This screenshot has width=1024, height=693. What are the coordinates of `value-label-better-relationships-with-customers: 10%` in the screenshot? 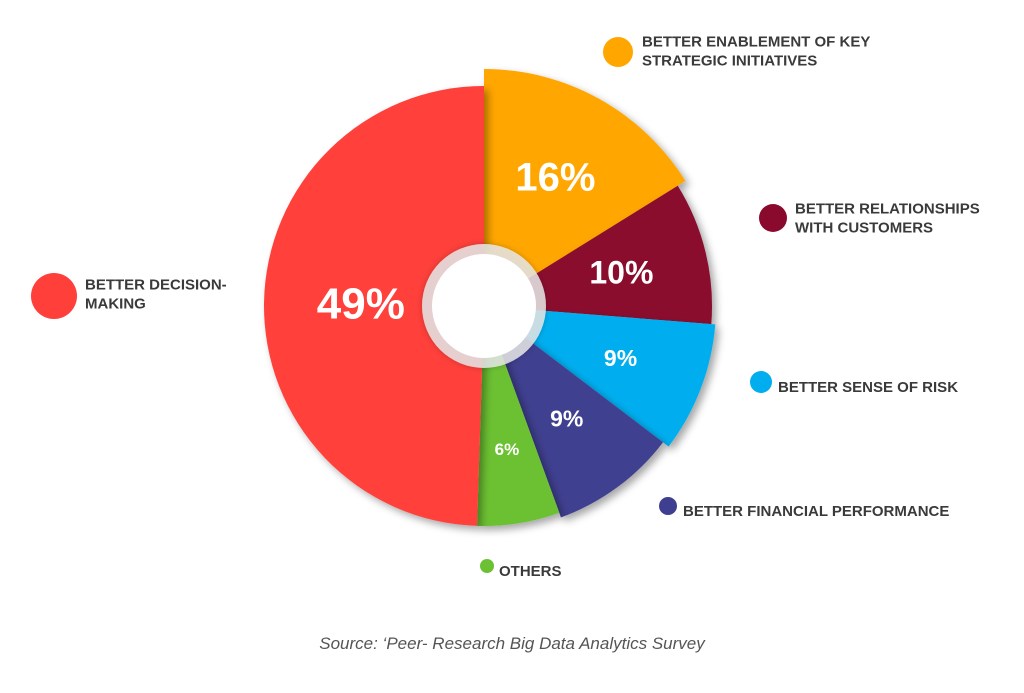 It's located at (621, 273).